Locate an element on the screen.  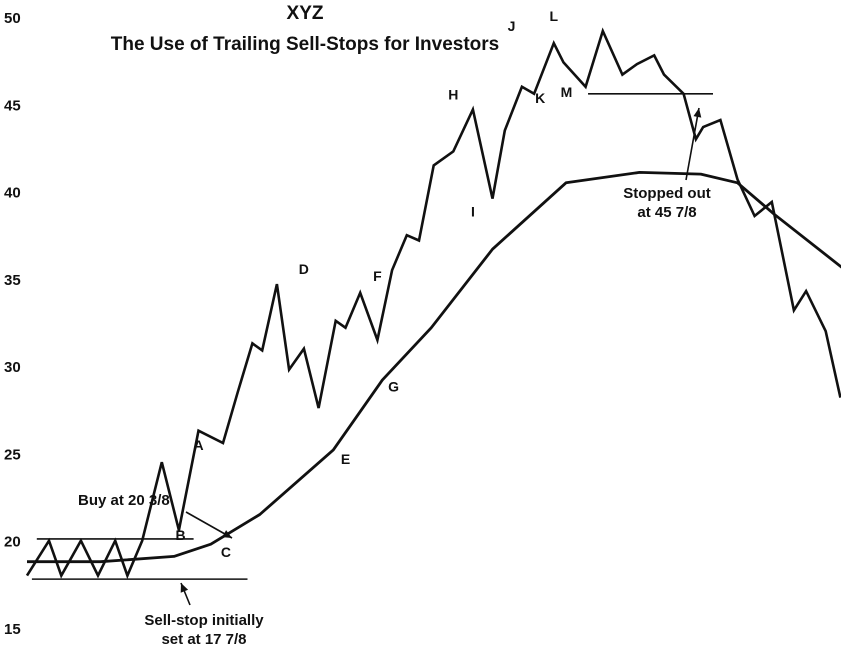
point-label-e: E is located at coordinates (345, 459).